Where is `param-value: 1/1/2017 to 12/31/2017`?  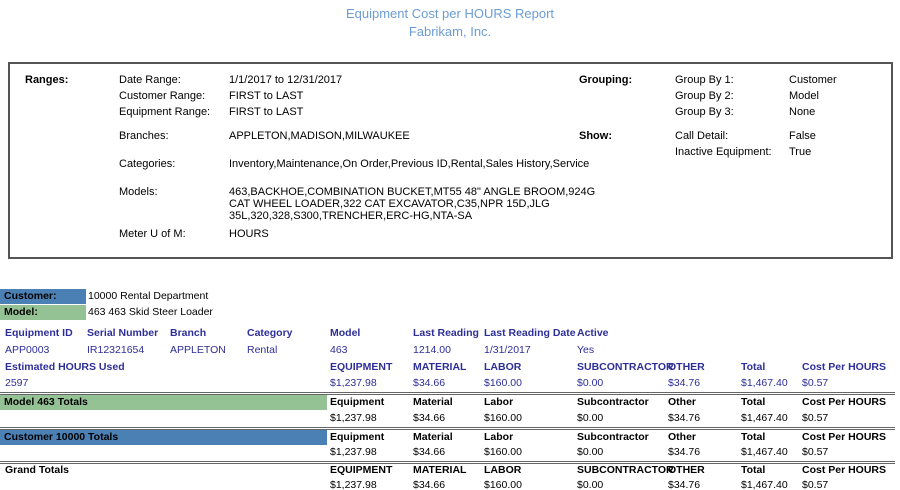
param-value: 1/1/2017 to 12/31/2017 is located at coordinates (286, 80).